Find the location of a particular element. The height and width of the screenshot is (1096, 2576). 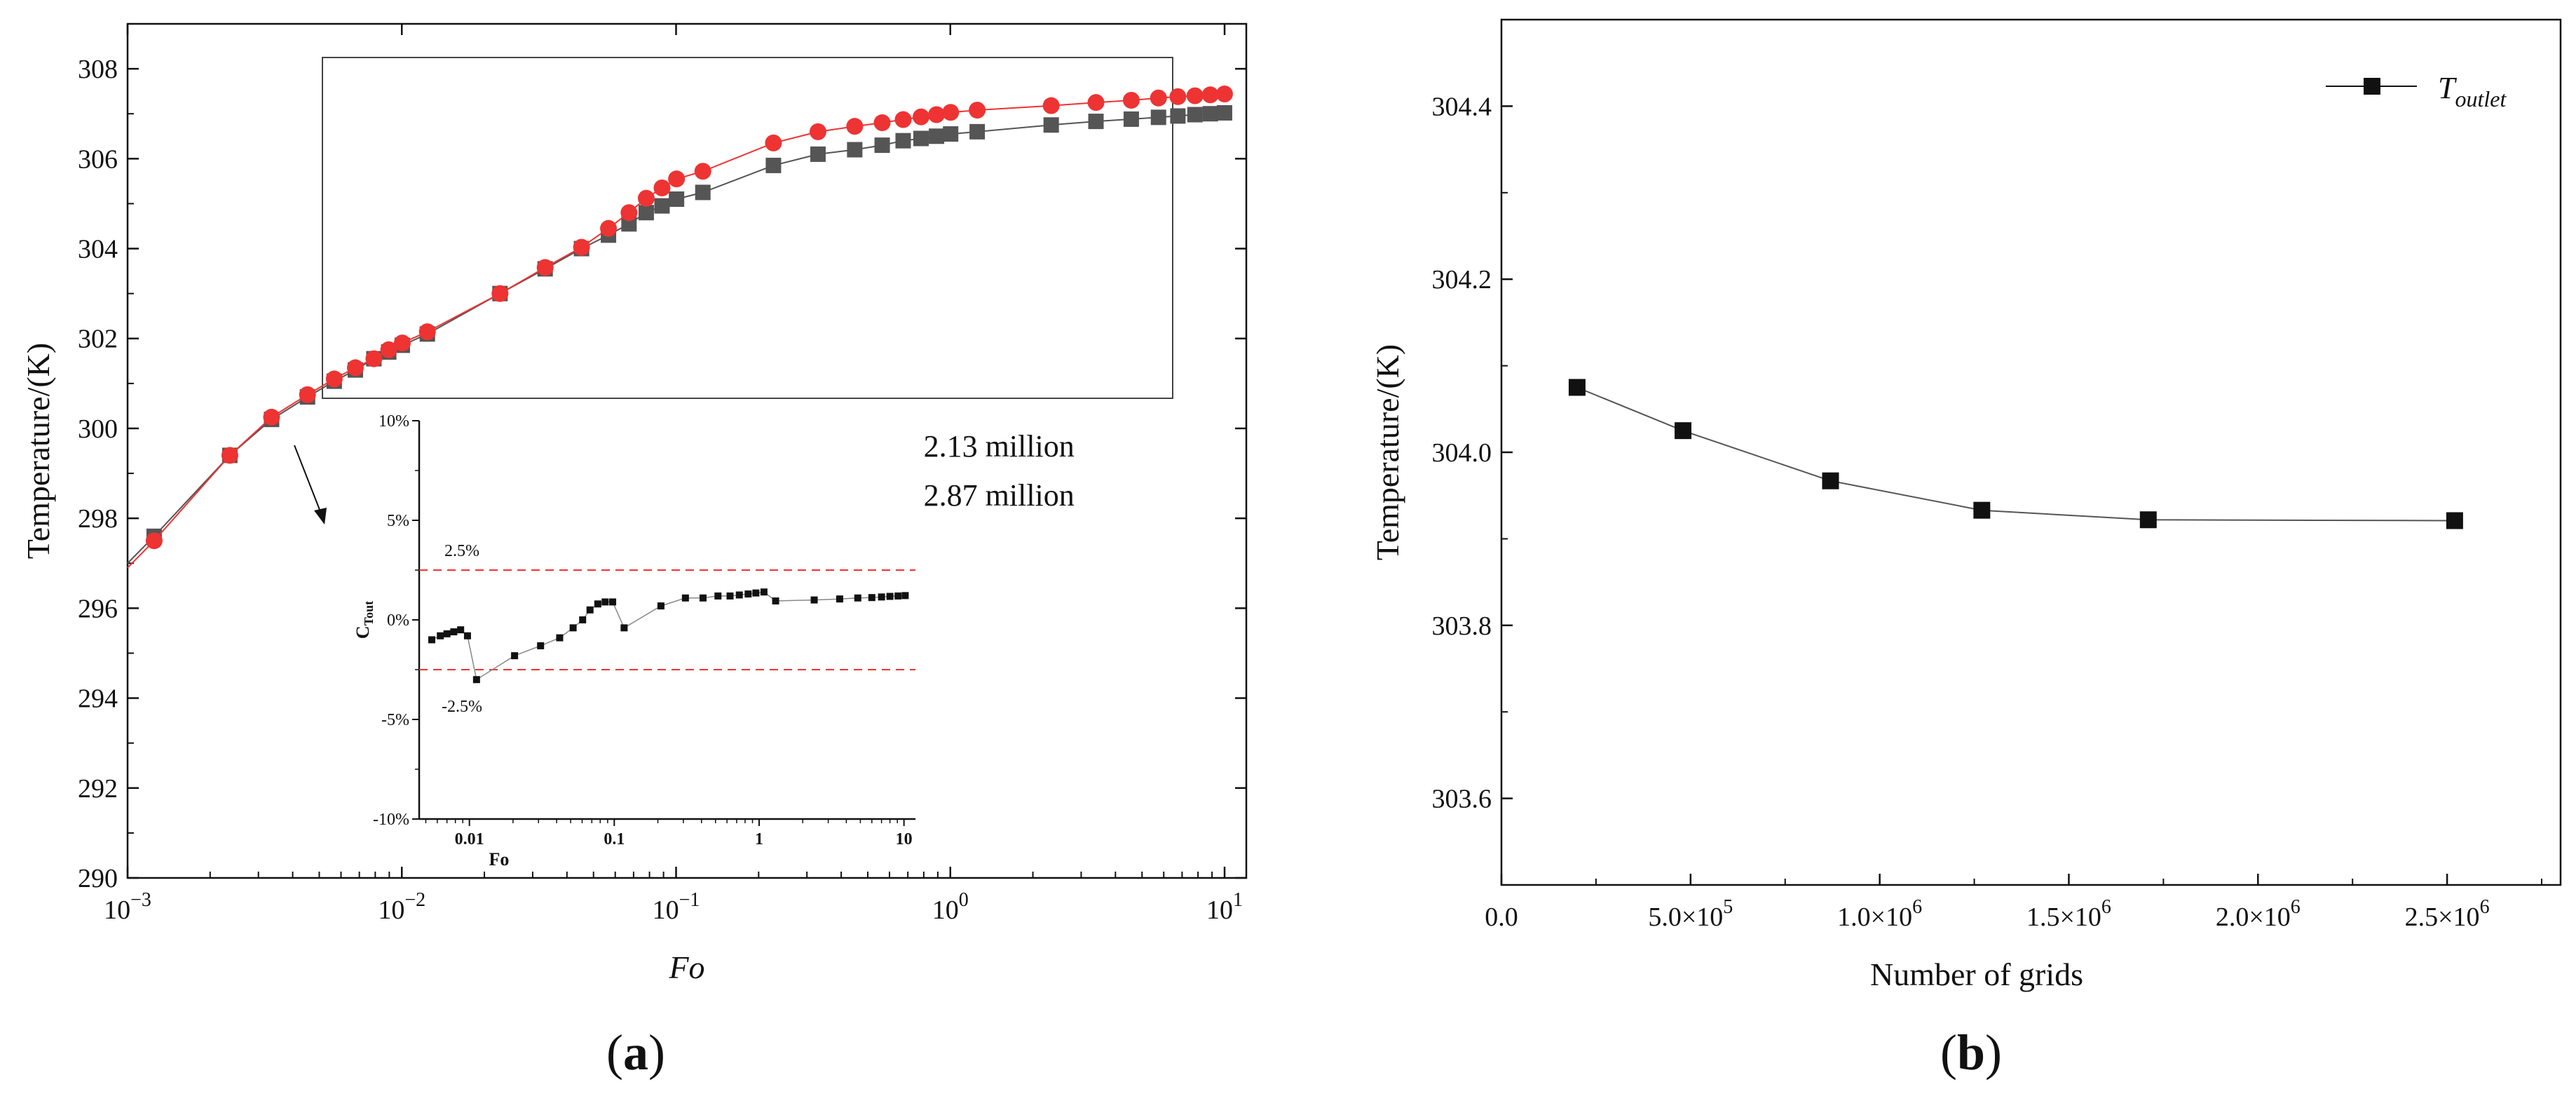

panel-b-y-axis-label: Temperature/(K) is located at coordinates (1387, 452).